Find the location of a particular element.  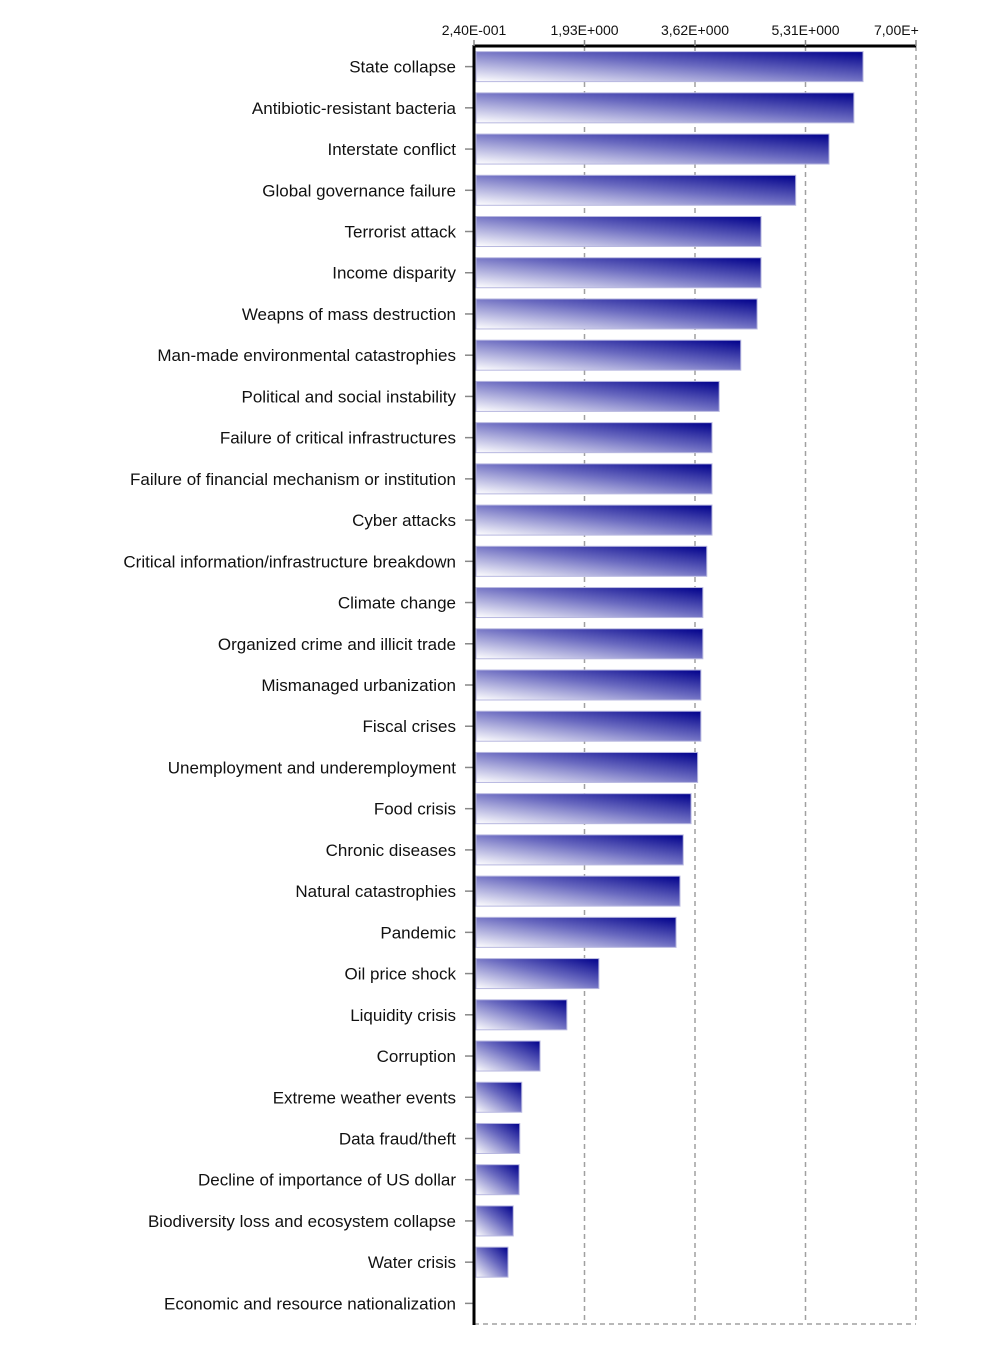

category-label: Water crisis is located at coordinates (412, 1262).